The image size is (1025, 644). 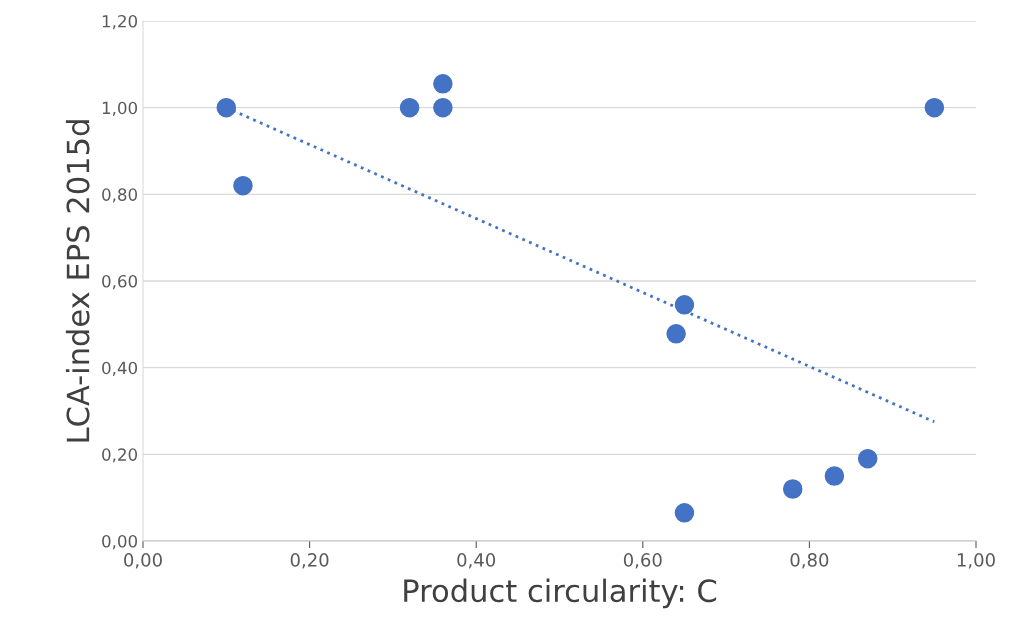 I want to click on x-tick-label: 1,00, so click(x=976, y=561).